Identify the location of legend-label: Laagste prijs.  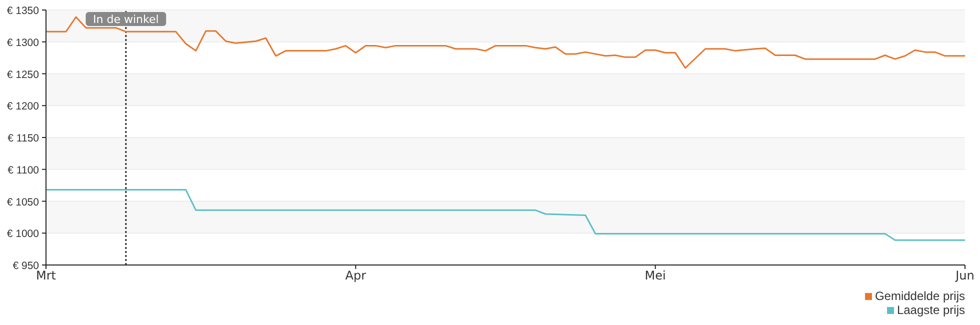
(930, 310).